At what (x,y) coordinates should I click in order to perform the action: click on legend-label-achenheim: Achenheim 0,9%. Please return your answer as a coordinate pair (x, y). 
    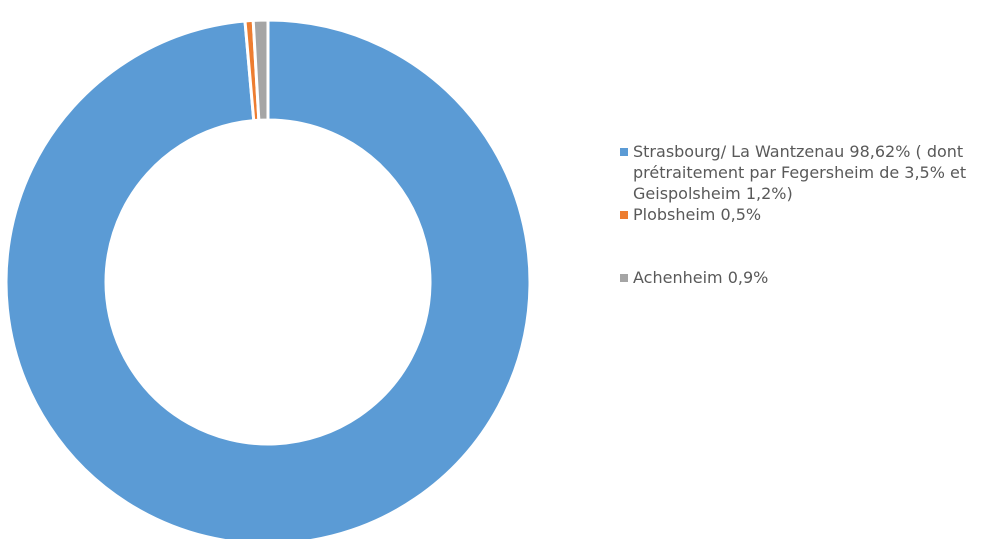
    Looking at the image, I should click on (701, 277).